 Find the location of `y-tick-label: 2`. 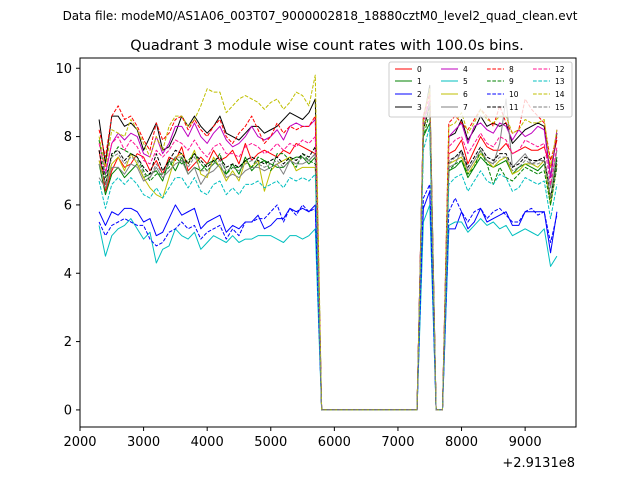

y-tick-label: 2 is located at coordinates (68, 342).